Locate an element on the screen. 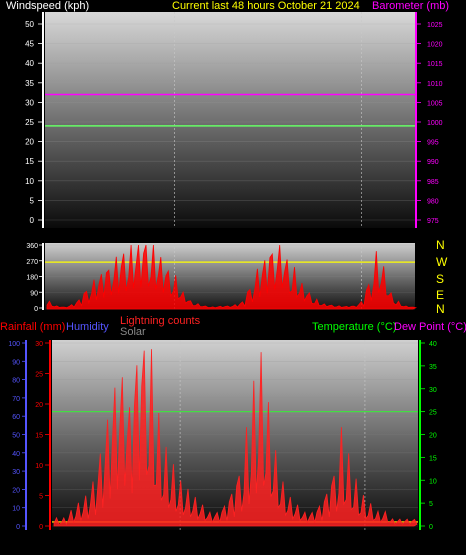 This screenshot has height=555, width=466. barometer-axis-label: Barometer (mb) is located at coordinates (411, 6).